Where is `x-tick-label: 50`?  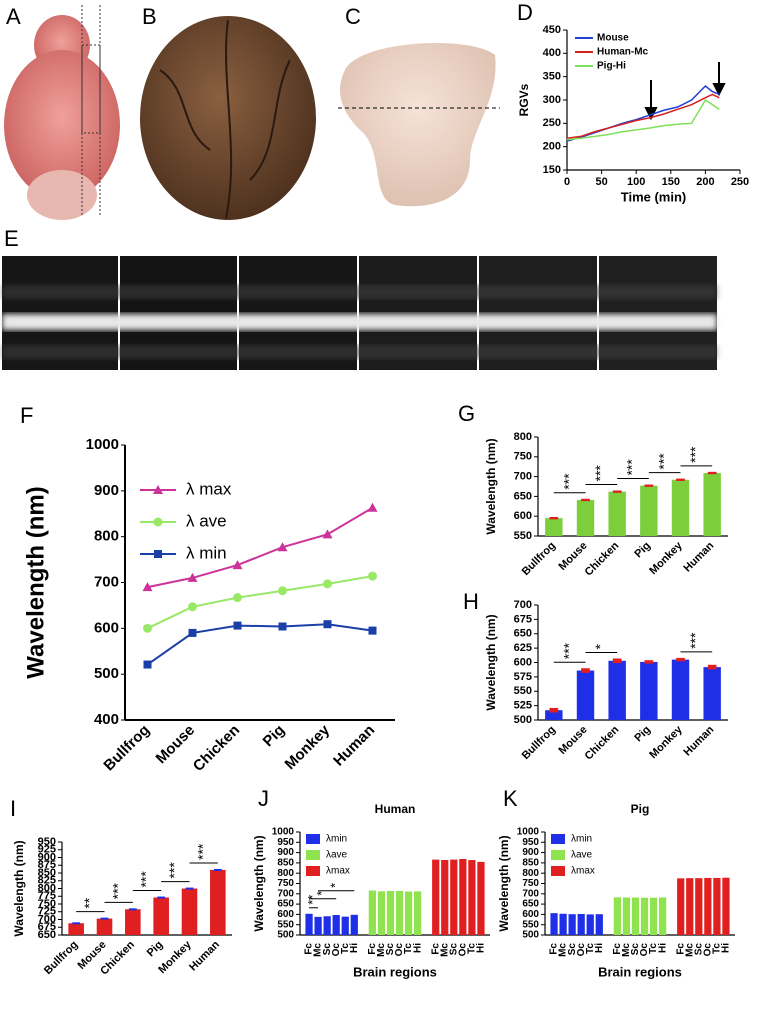 x-tick-label: 50 is located at coordinates (601, 182).